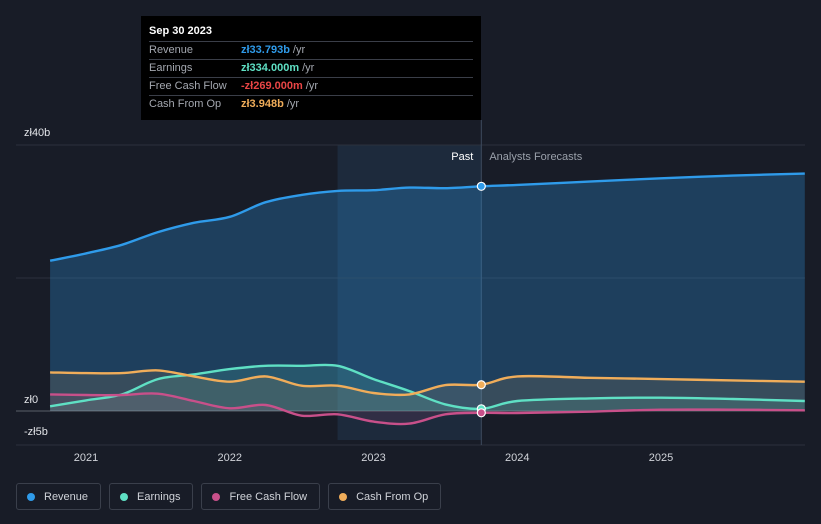  Describe the element at coordinates (272, 86) in the screenshot. I see `tooltip-value: -zł269.000m` at that location.